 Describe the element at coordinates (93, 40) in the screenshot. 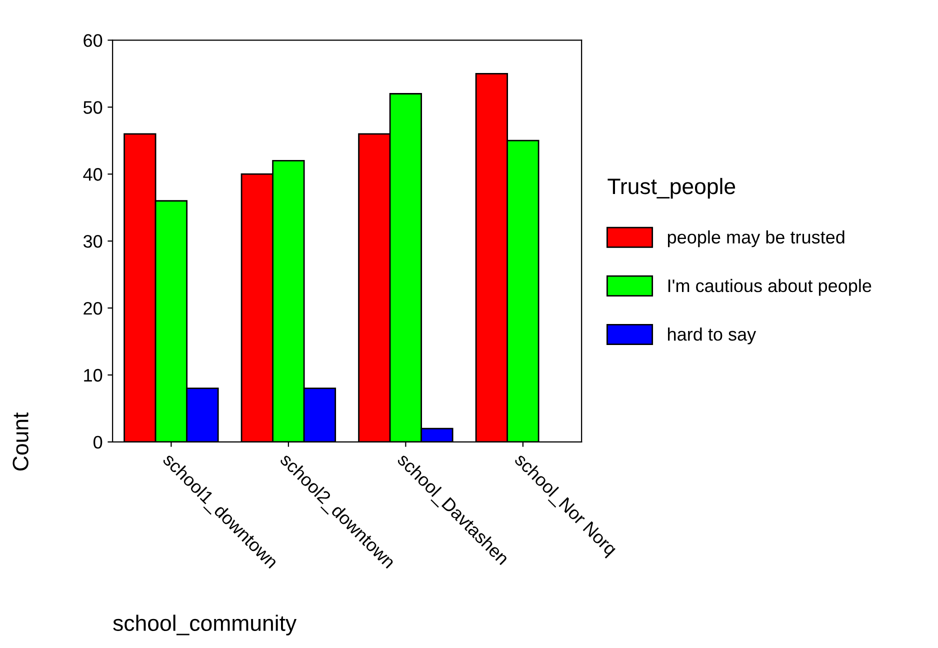

I see `y-tick-label: 60` at that location.